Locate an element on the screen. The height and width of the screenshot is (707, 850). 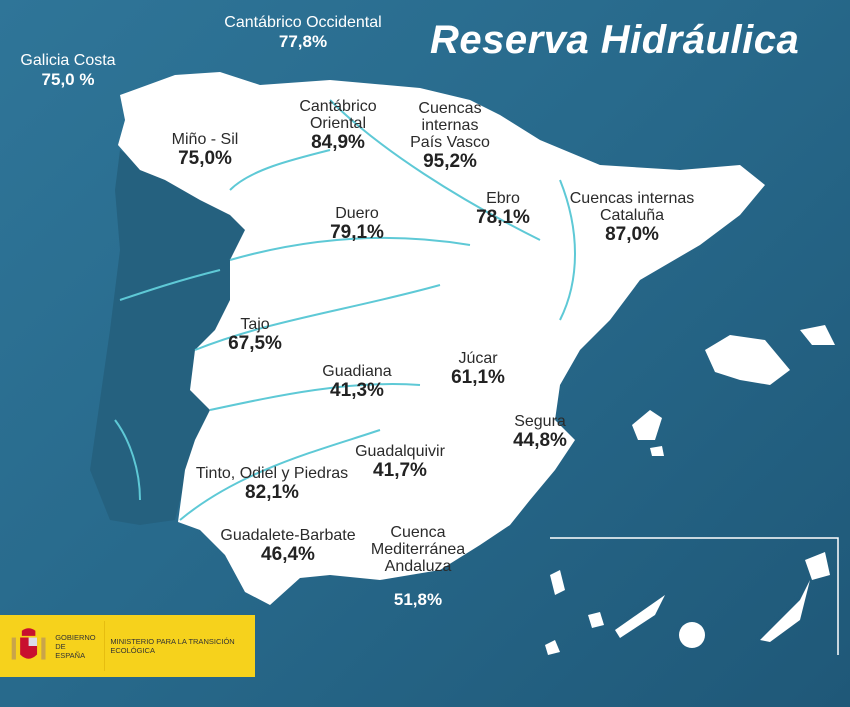
logo-divider is located at coordinates (104, 646).